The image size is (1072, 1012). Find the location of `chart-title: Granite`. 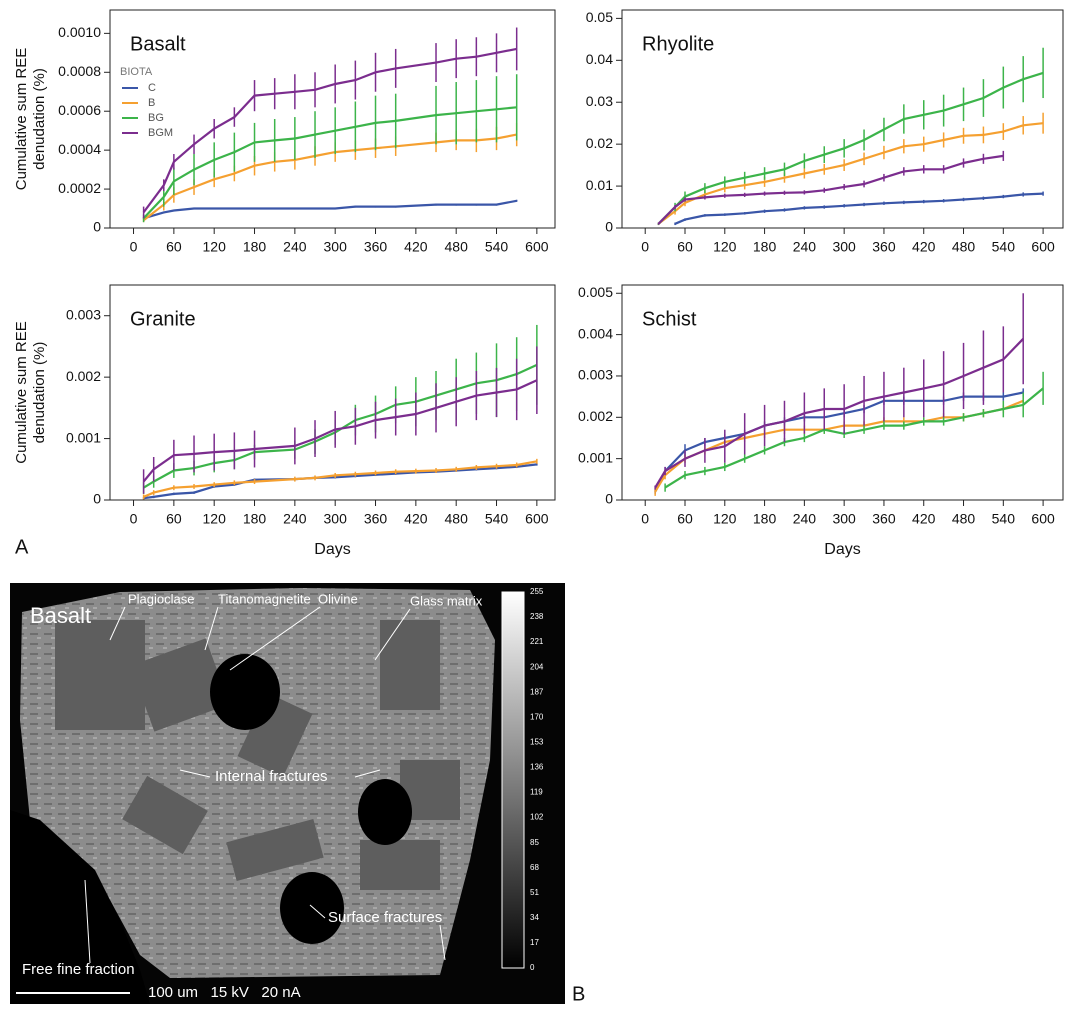

chart-title: Granite is located at coordinates (163, 319).